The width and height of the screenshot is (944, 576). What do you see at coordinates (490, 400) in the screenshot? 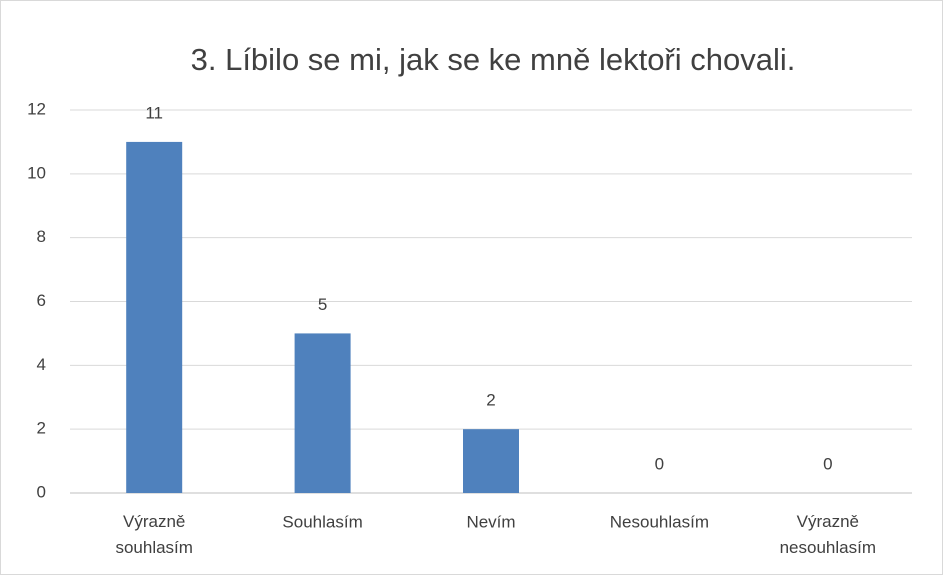
I see `data-label: 2` at bounding box center [490, 400].